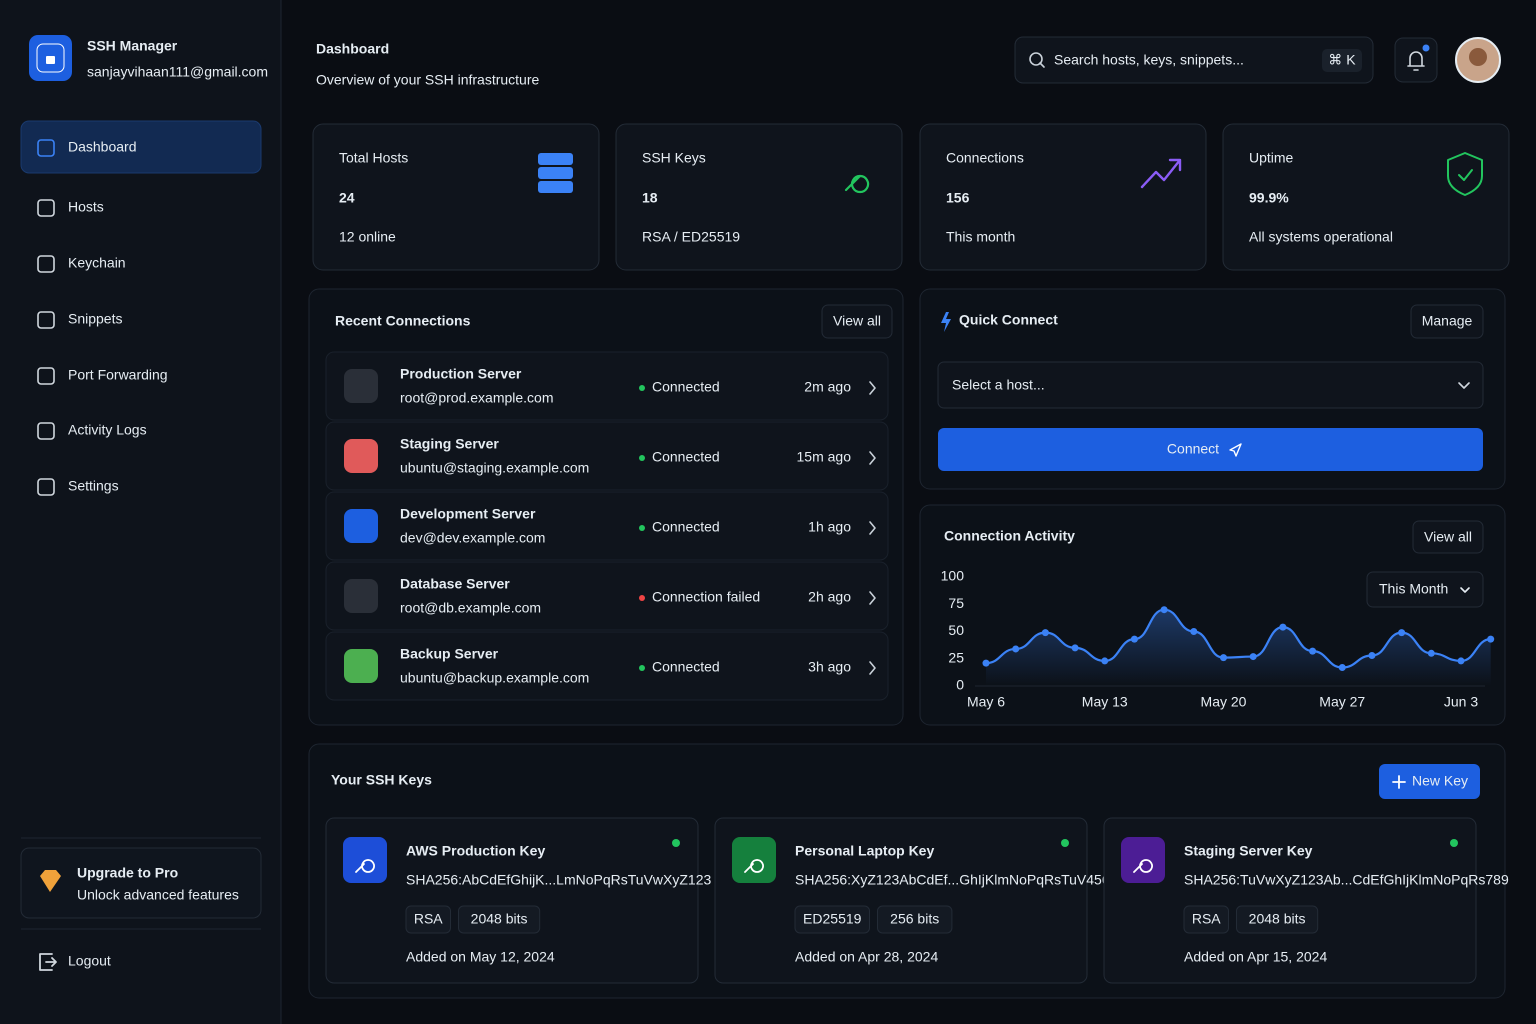  What do you see at coordinates (759, 197) in the screenshot?
I see `stat-card` at bounding box center [759, 197].